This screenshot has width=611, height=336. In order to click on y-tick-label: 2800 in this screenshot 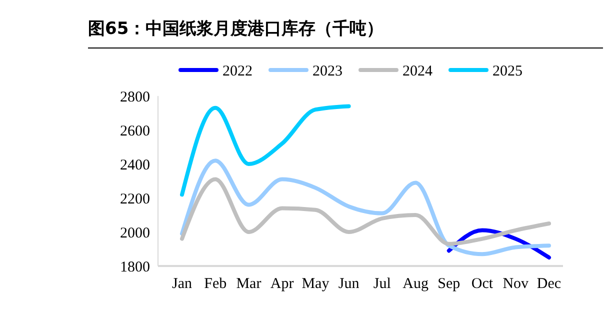, I will do `click(135, 97)`.